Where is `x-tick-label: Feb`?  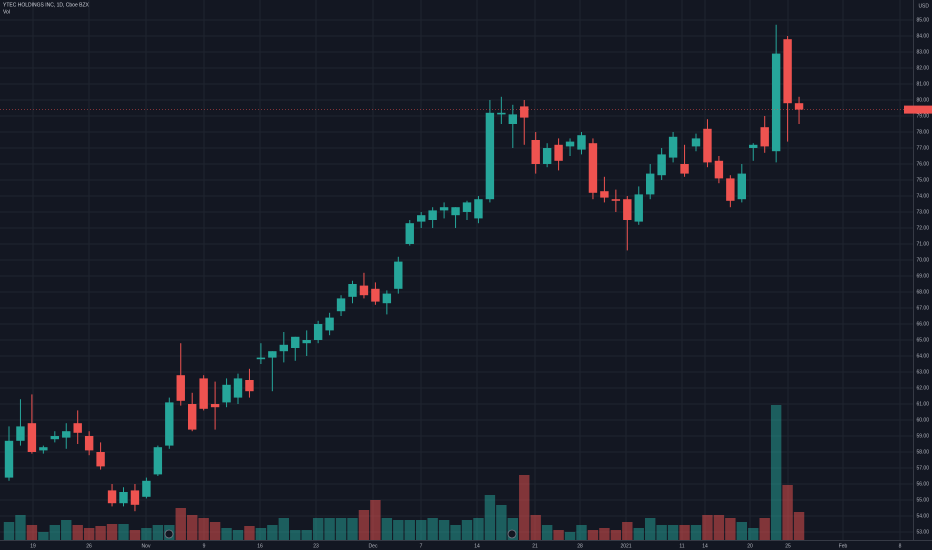 x-tick-label: Feb is located at coordinates (843, 546).